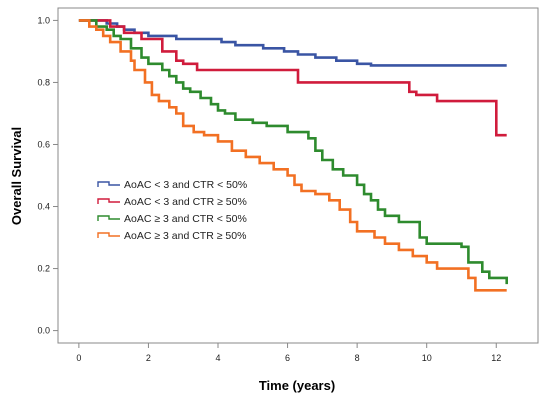 This screenshot has width=550, height=401. I want to click on y-tick-label: 0.4, so click(43, 207).